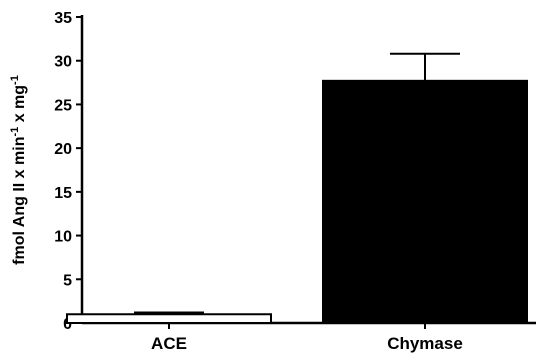 This screenshot has height=358, width=538. Describe the element at coordinates (63, 193) in the screenshot. I see `y-tick-label-3: 15` at that location.